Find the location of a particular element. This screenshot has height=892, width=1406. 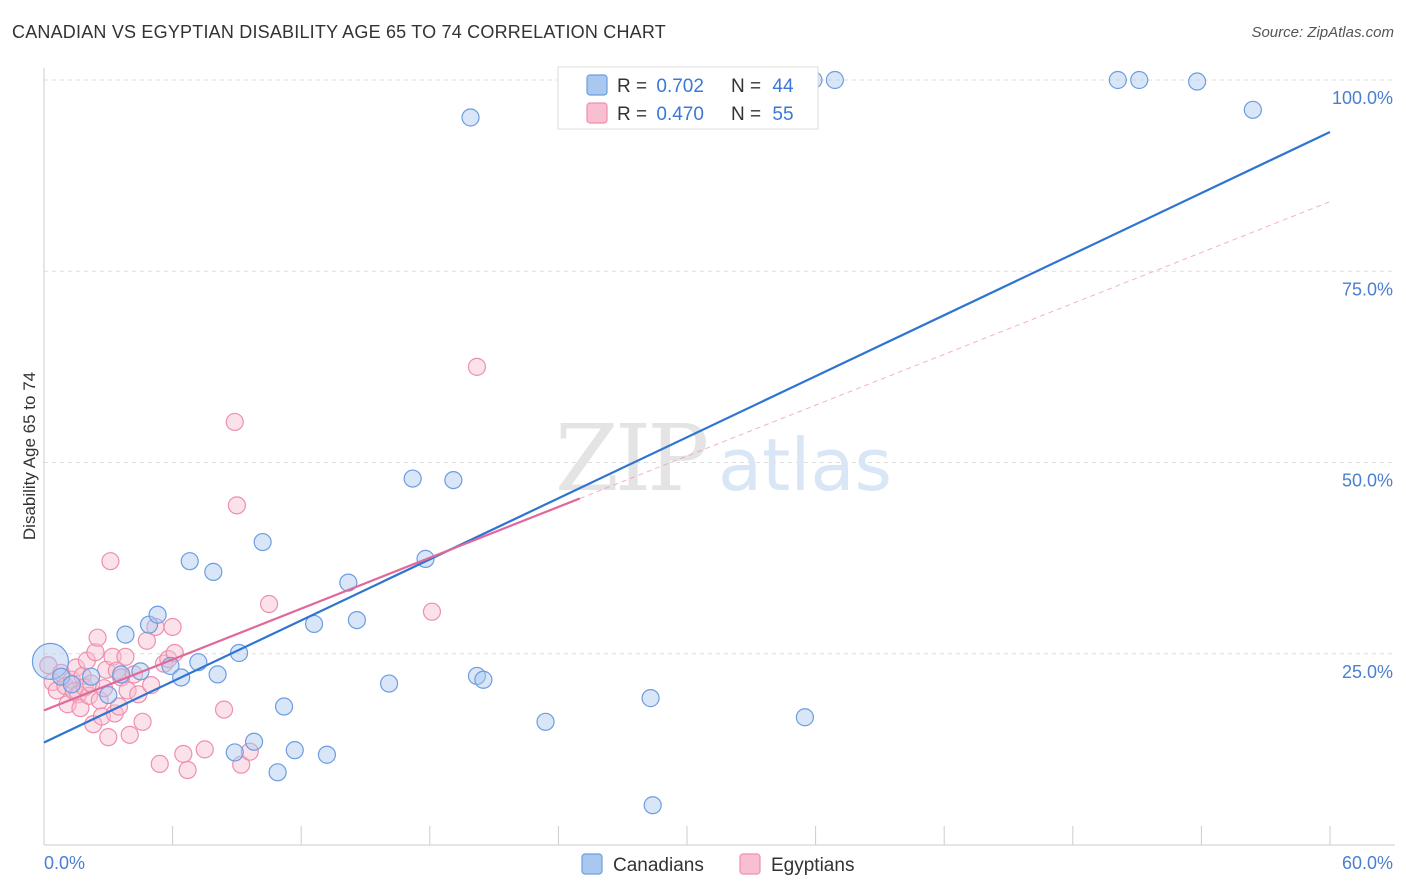

legend-n-value: 55 is located at coordinates (782, 114).